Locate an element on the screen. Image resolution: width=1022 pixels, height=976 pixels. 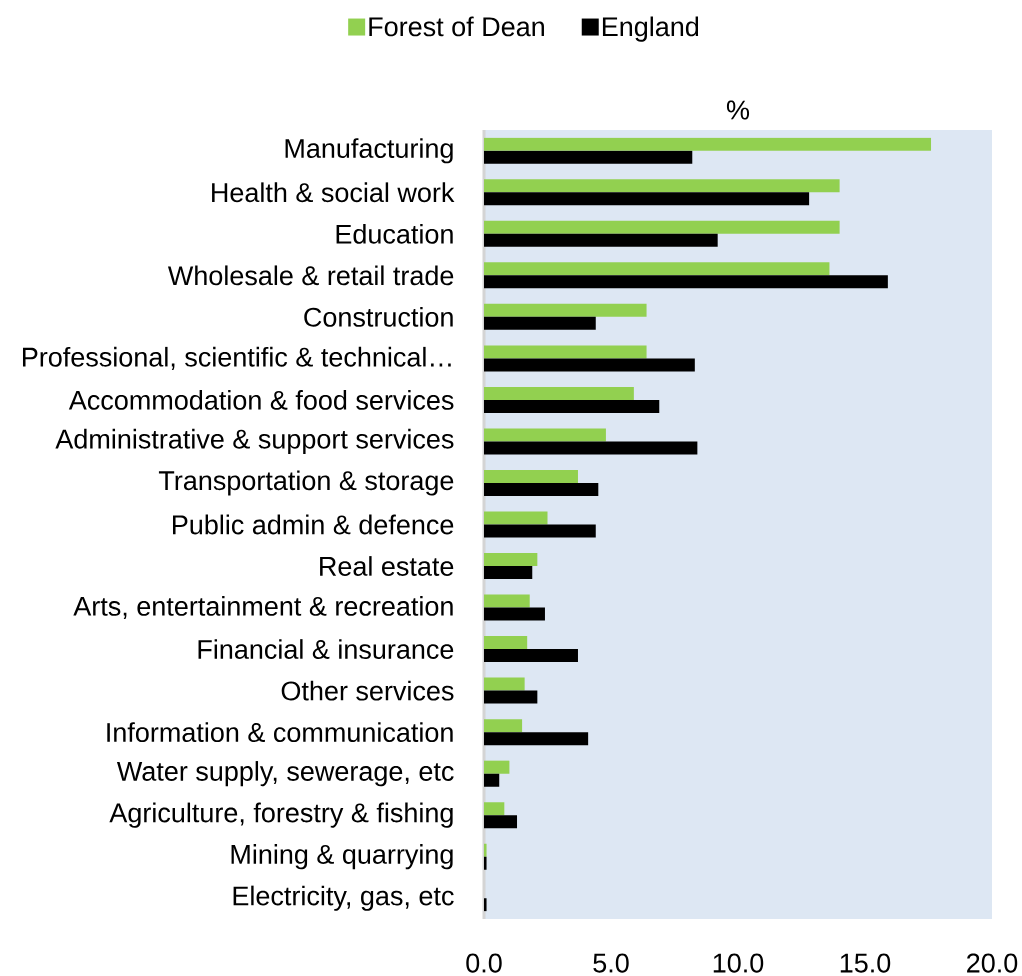
y-tick-label: Arts, entertainment & recreation is located at coordinates (263, 608).